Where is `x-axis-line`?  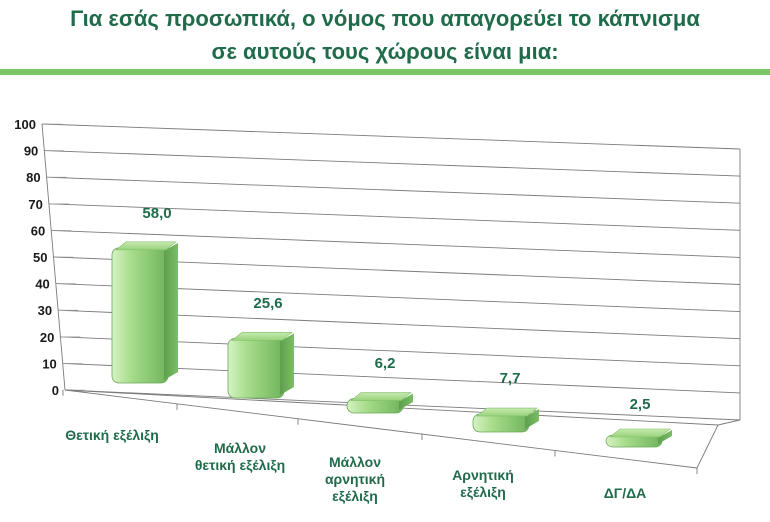 x-axis-line is located at coordinates (381, 429).